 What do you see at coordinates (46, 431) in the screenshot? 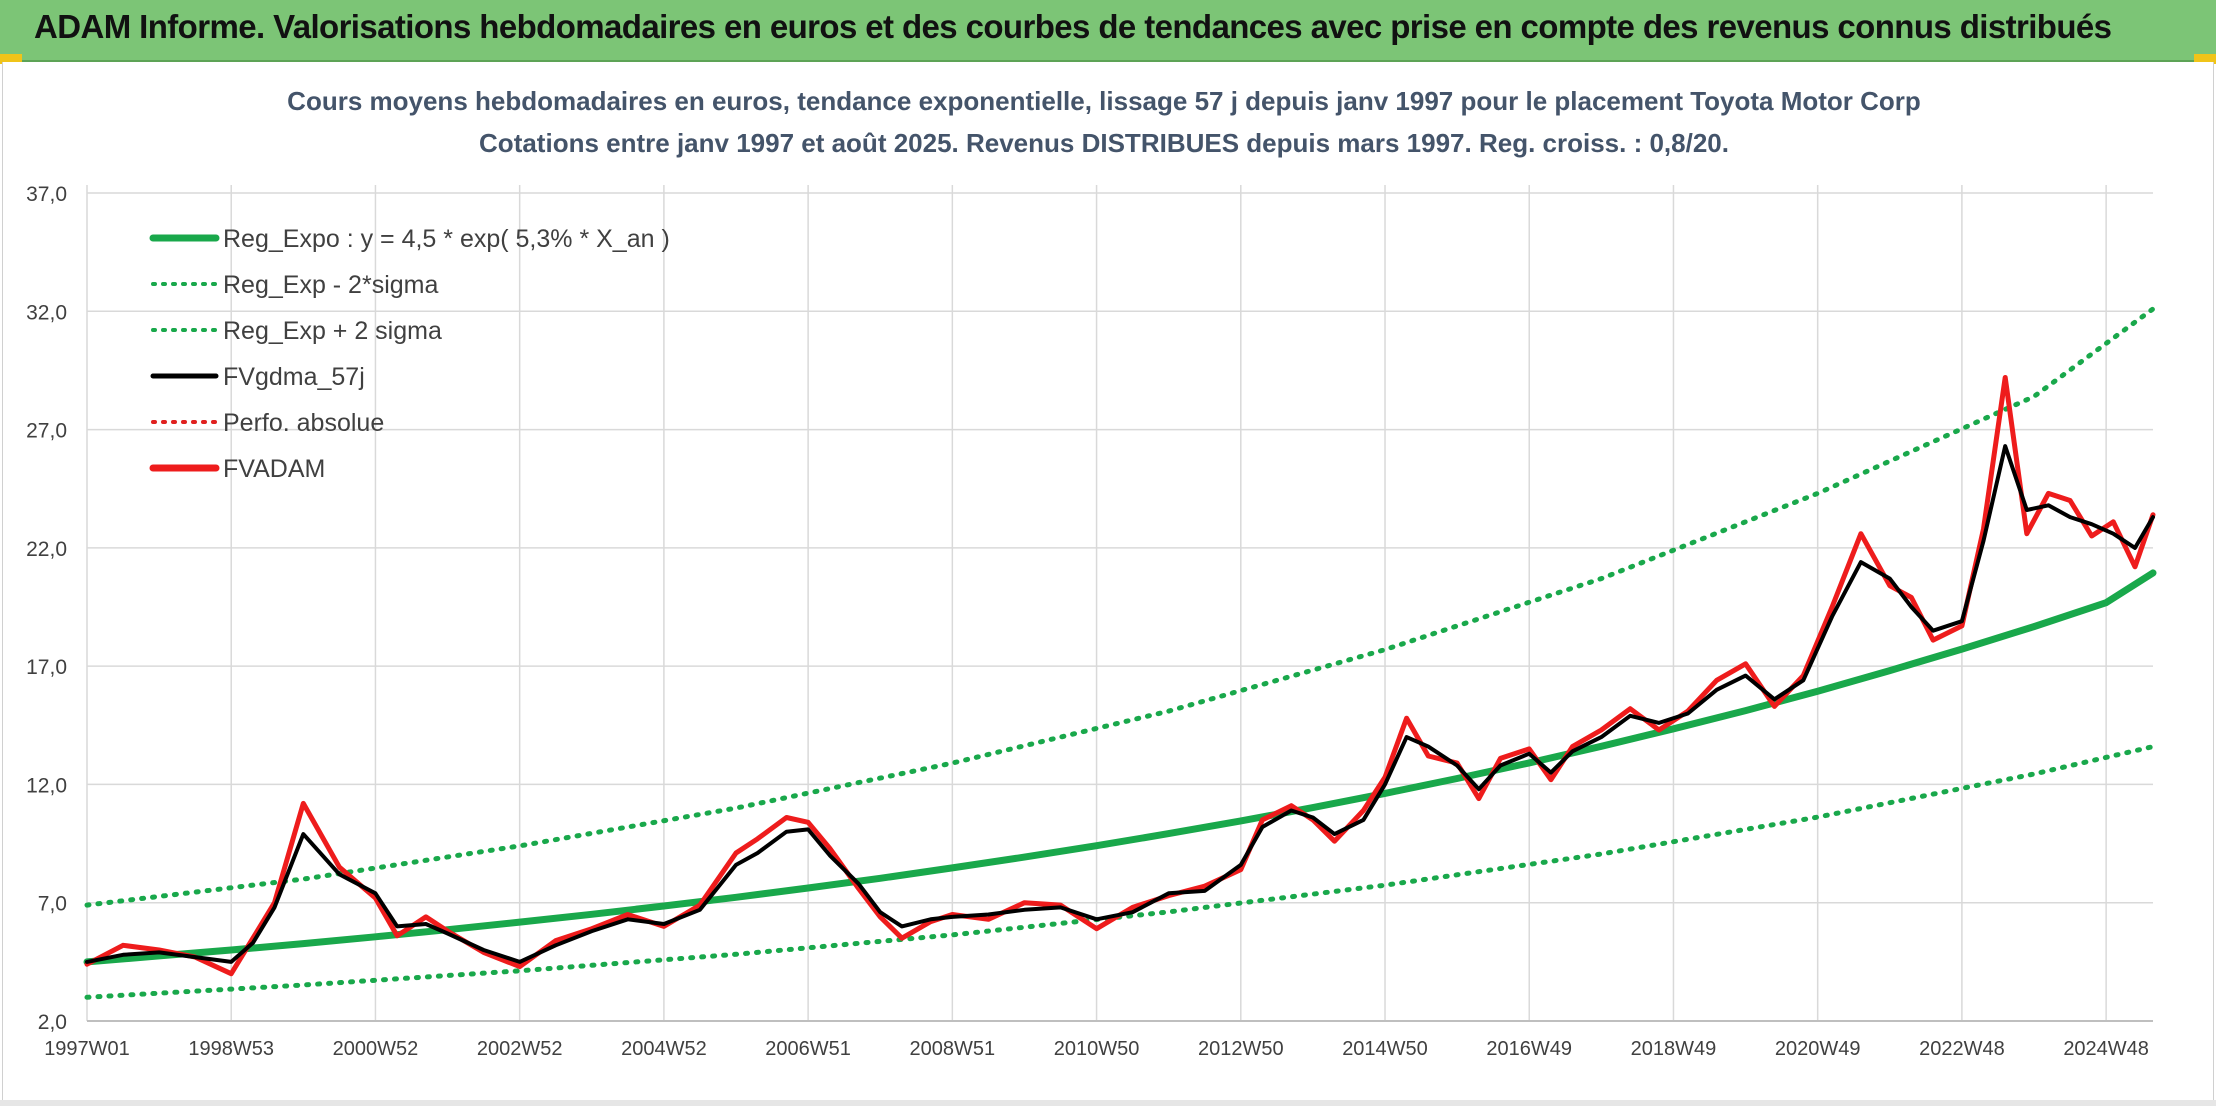
I see `y-tick-label: 27,0` at bounding box center [46, 431].